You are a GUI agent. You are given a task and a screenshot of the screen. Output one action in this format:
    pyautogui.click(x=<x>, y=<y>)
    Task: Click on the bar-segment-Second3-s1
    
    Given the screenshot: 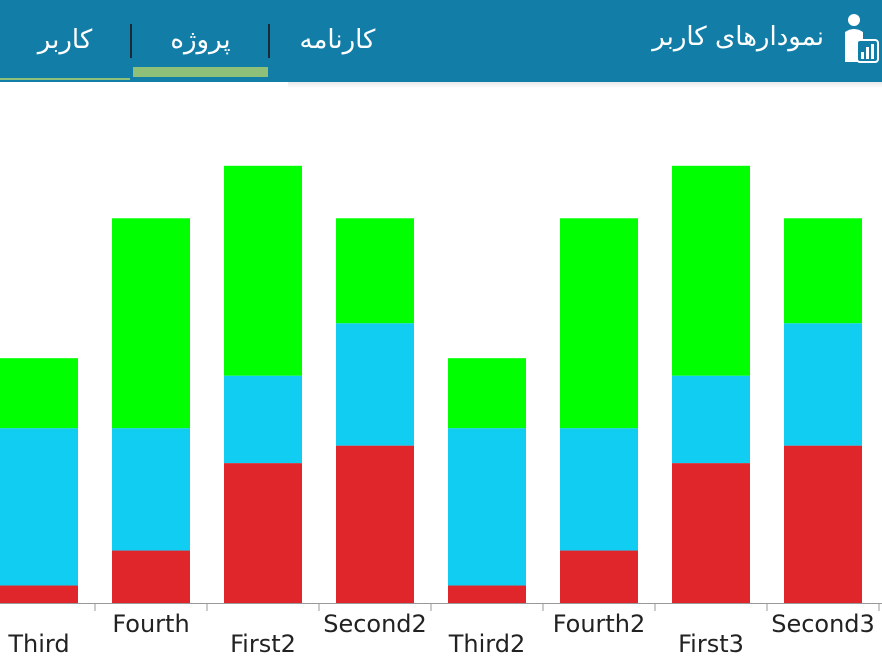 What is the action you would take?
    pyautogui.click(x=823, y=384)
    